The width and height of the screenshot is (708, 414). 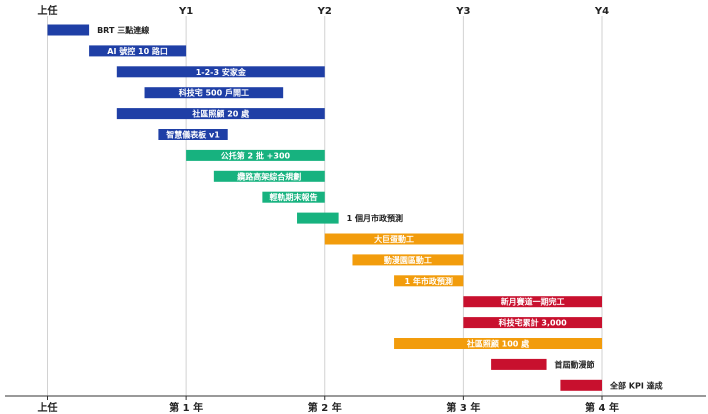 What do you see at coordinates (325, 407) in the screenshot?
I see `x-tick-label-2: 第 2 年` at bounding box center [325, 407].